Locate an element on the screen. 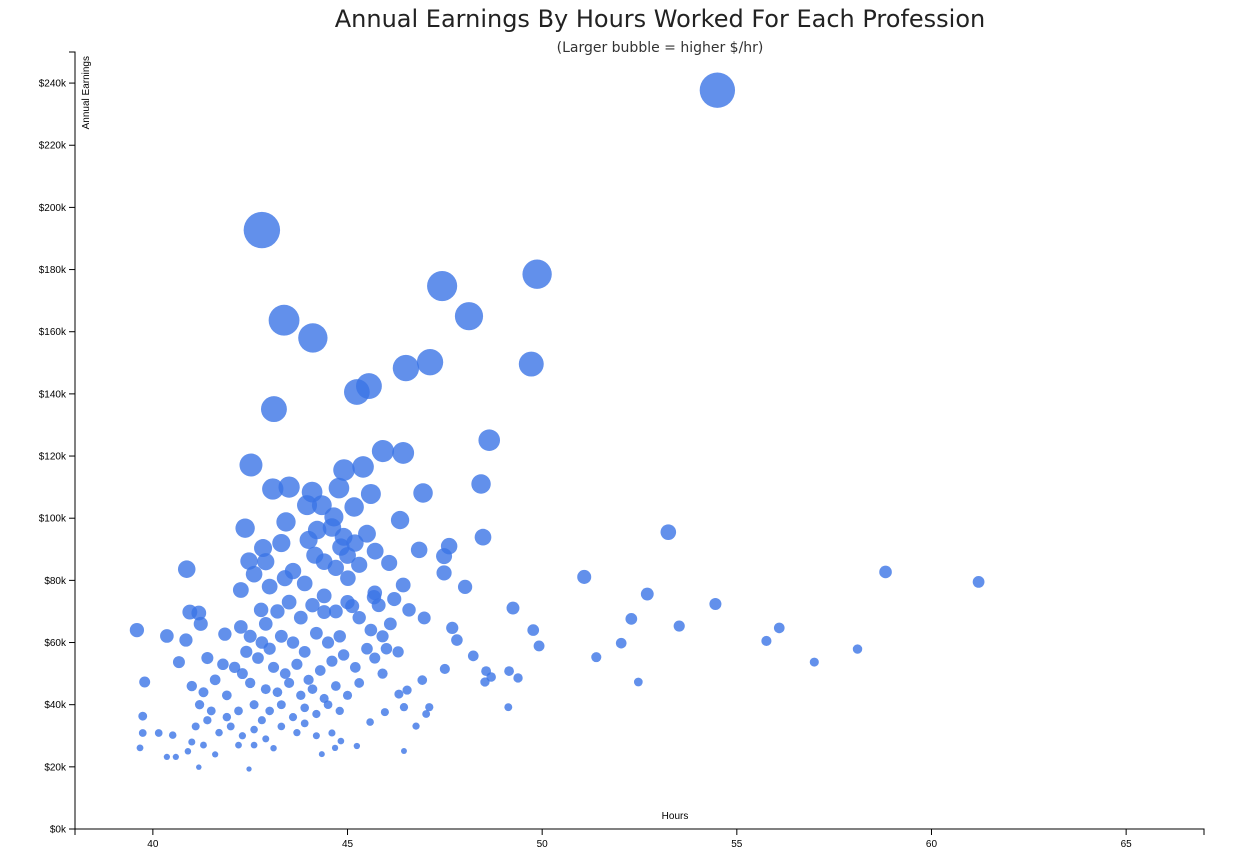  x-tick-label: 65 is located at coordinates (1127, 844).